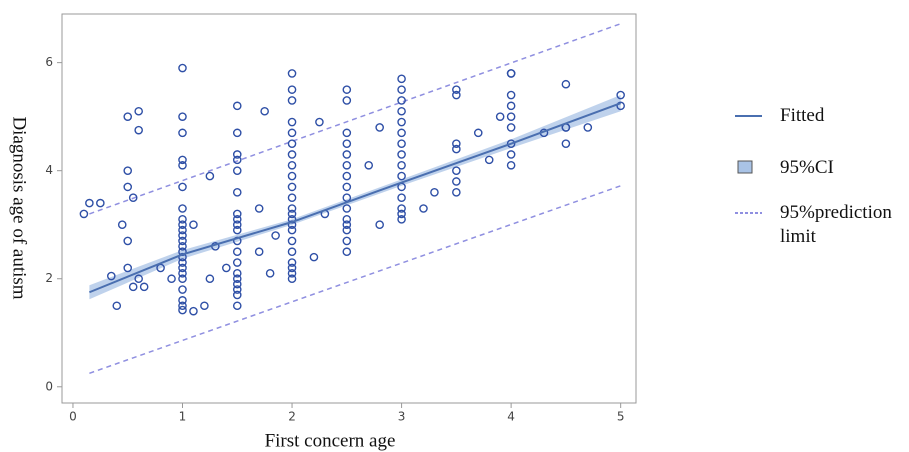 The height and width of the screenshot is (452, 909). What do you see at coordinates (621, 417) in the screenshot?
I see `x-tick-label: 5` at bounding box center [621, 417].